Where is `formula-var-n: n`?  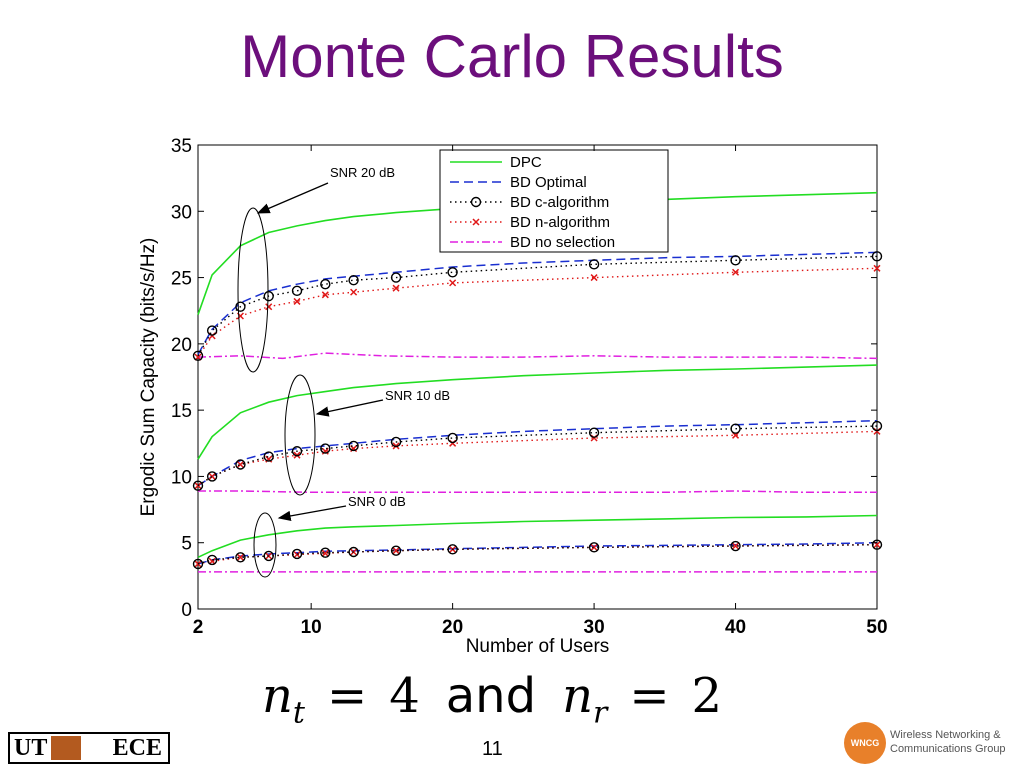
formula-var-n: n is located at coordinates (277, 696).